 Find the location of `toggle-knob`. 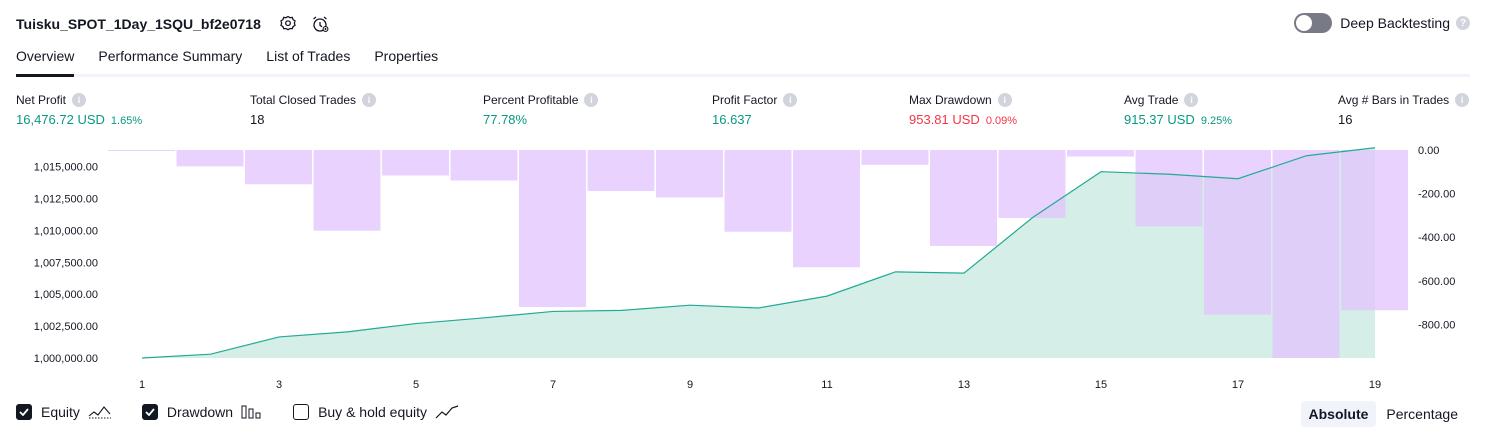

toggle-knob is located at coordinates (1304, 23).